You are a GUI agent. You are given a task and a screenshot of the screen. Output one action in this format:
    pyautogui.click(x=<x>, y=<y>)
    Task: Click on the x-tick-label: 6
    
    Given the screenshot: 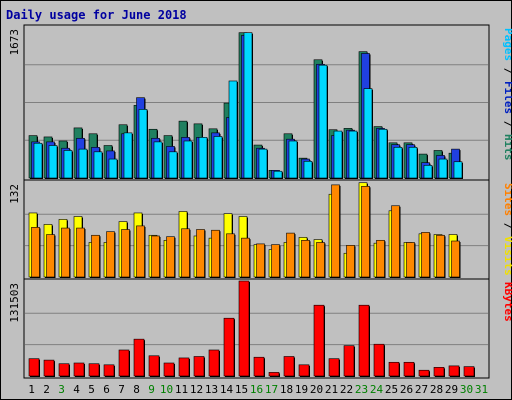 What is the action you would take?
    pyautogui.click(x=106, y=389)
    